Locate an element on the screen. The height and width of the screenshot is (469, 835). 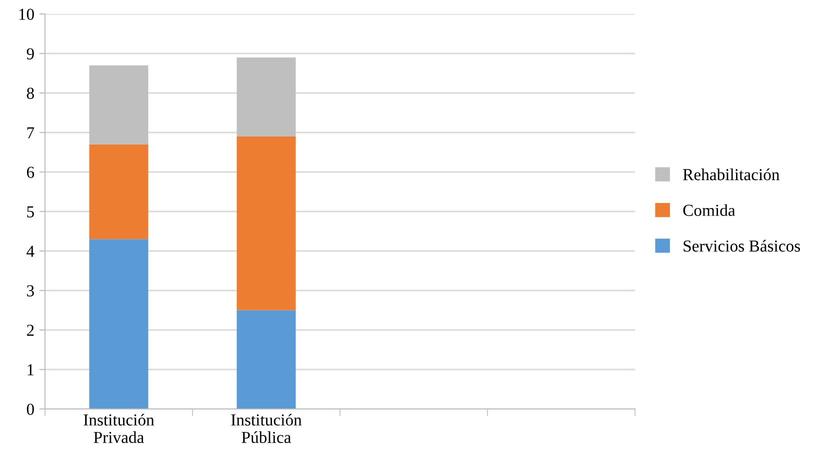
legend-label: Comida is located at coordinates (709, 210).